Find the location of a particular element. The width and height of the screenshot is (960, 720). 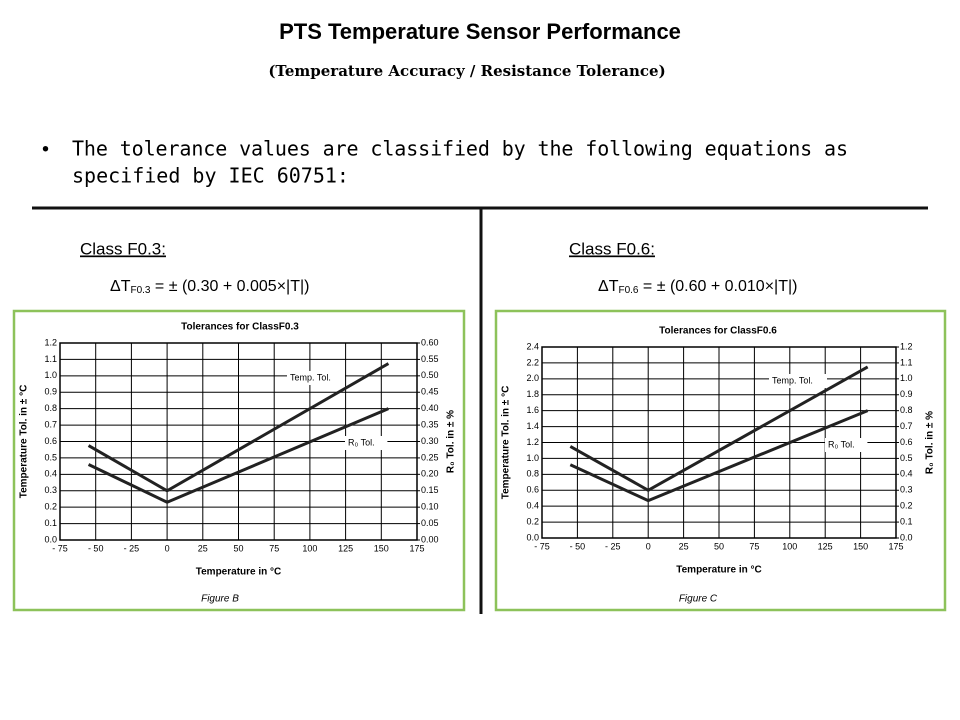

y2-tick-label: 0.7 is located at coordinates (906, 426).